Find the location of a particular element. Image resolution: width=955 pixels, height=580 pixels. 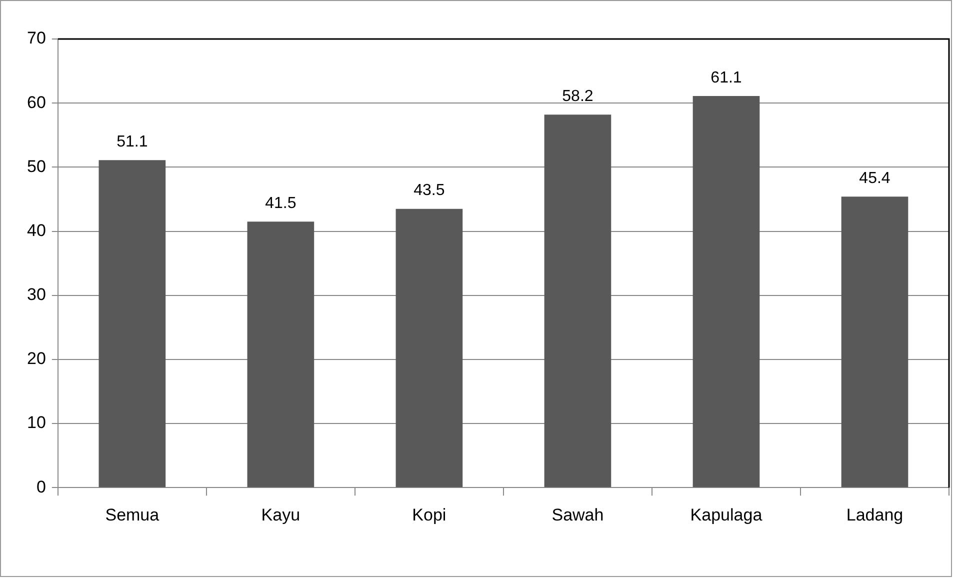

x-tick-label: Semua is located at coordinates (132, 514).